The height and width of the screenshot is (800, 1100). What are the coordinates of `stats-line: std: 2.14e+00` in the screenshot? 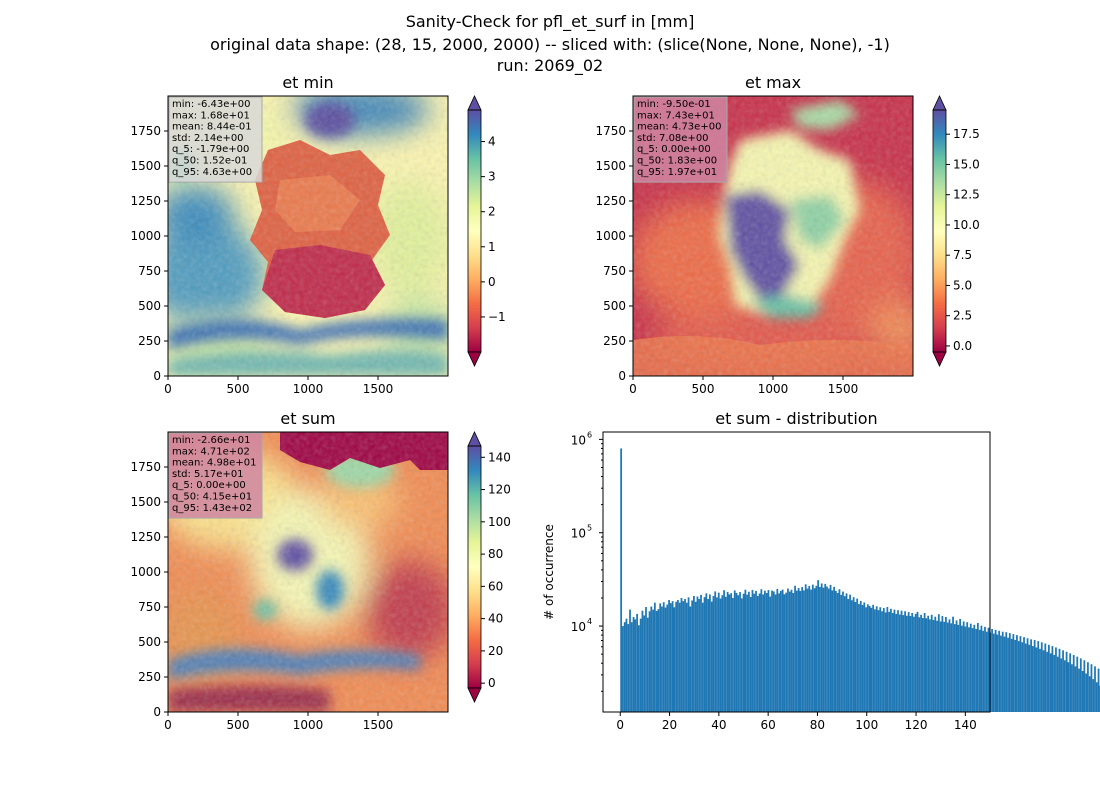 It's located at (208, 138).